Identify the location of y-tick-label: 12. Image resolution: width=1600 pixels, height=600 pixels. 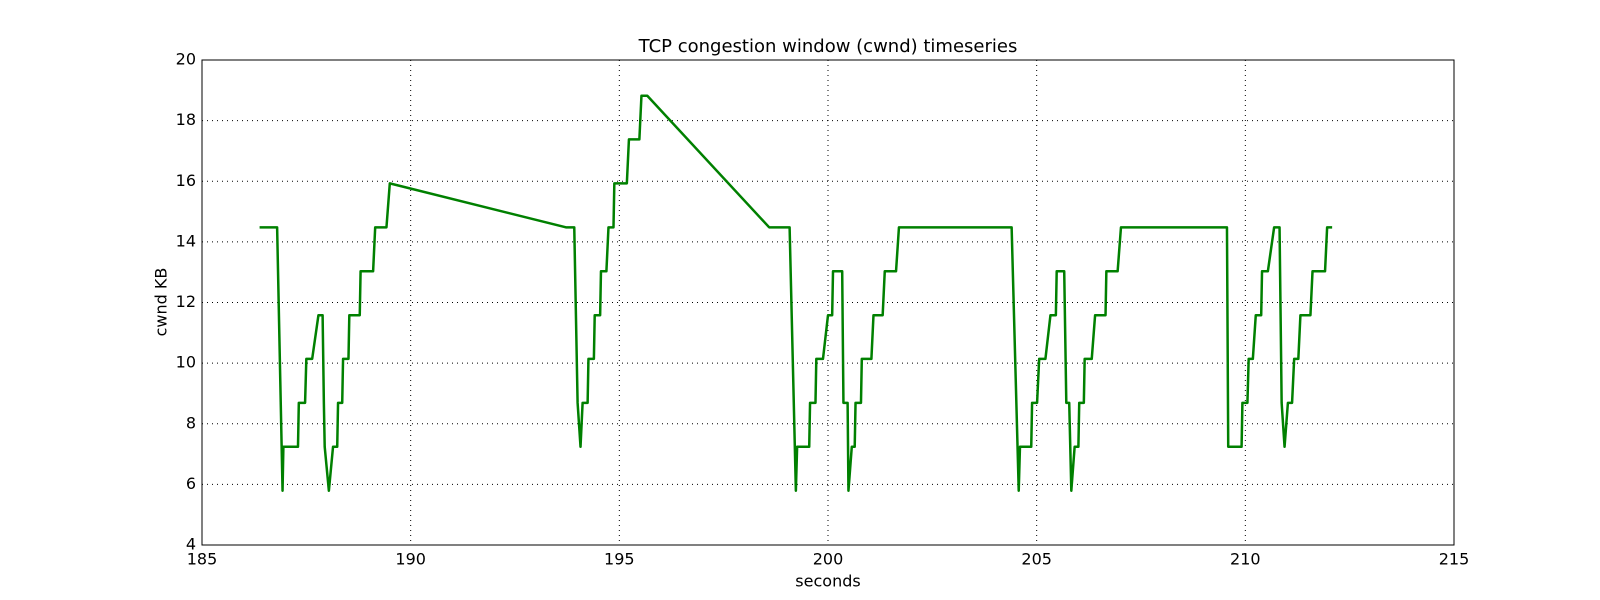
(186, 301).